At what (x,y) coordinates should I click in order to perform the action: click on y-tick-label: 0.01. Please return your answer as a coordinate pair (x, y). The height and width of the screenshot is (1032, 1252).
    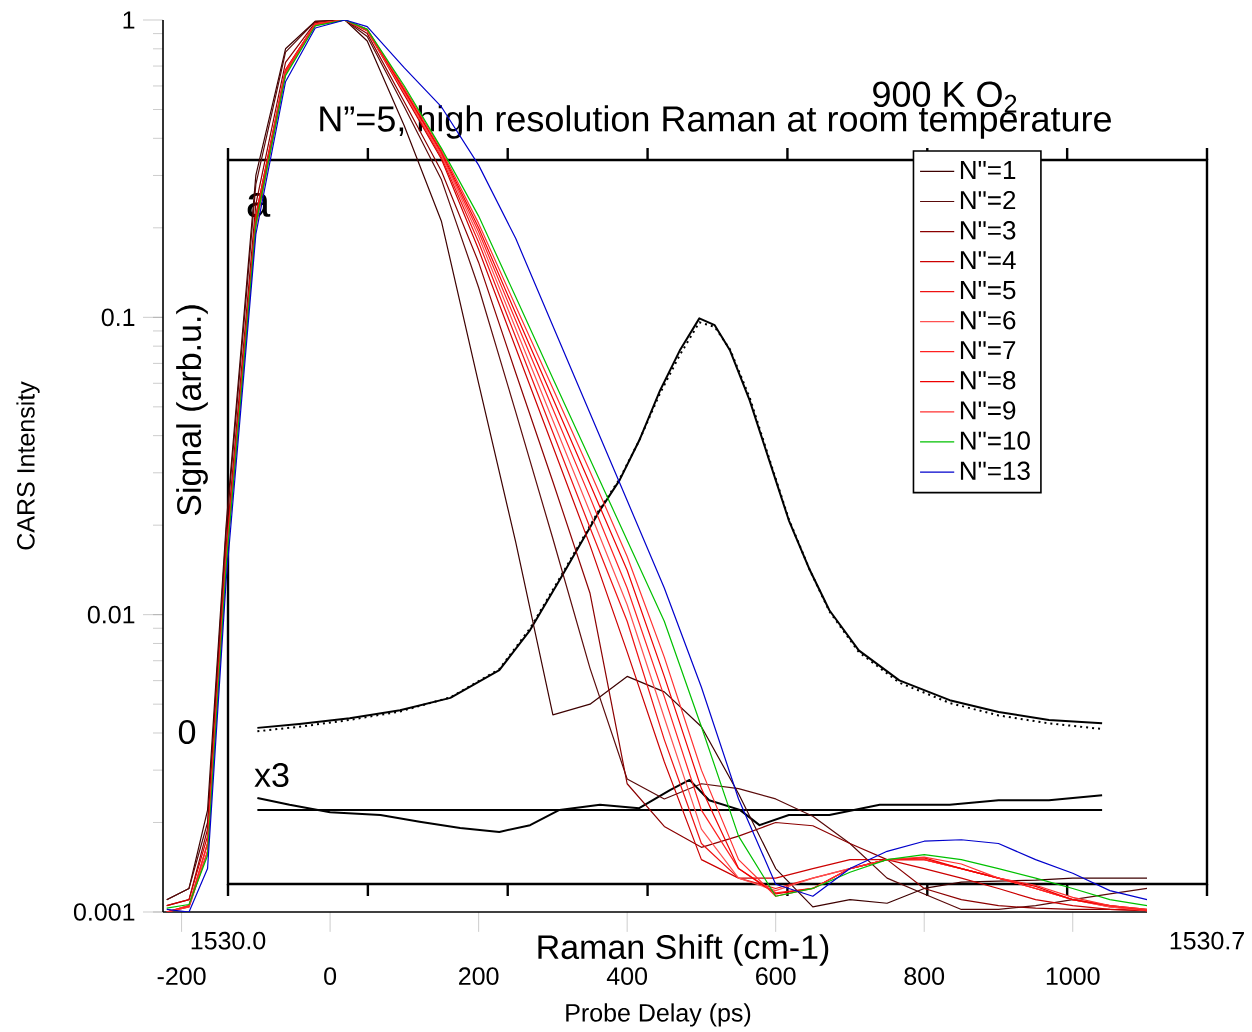
    Looking at the image, I should click on (111, 614).